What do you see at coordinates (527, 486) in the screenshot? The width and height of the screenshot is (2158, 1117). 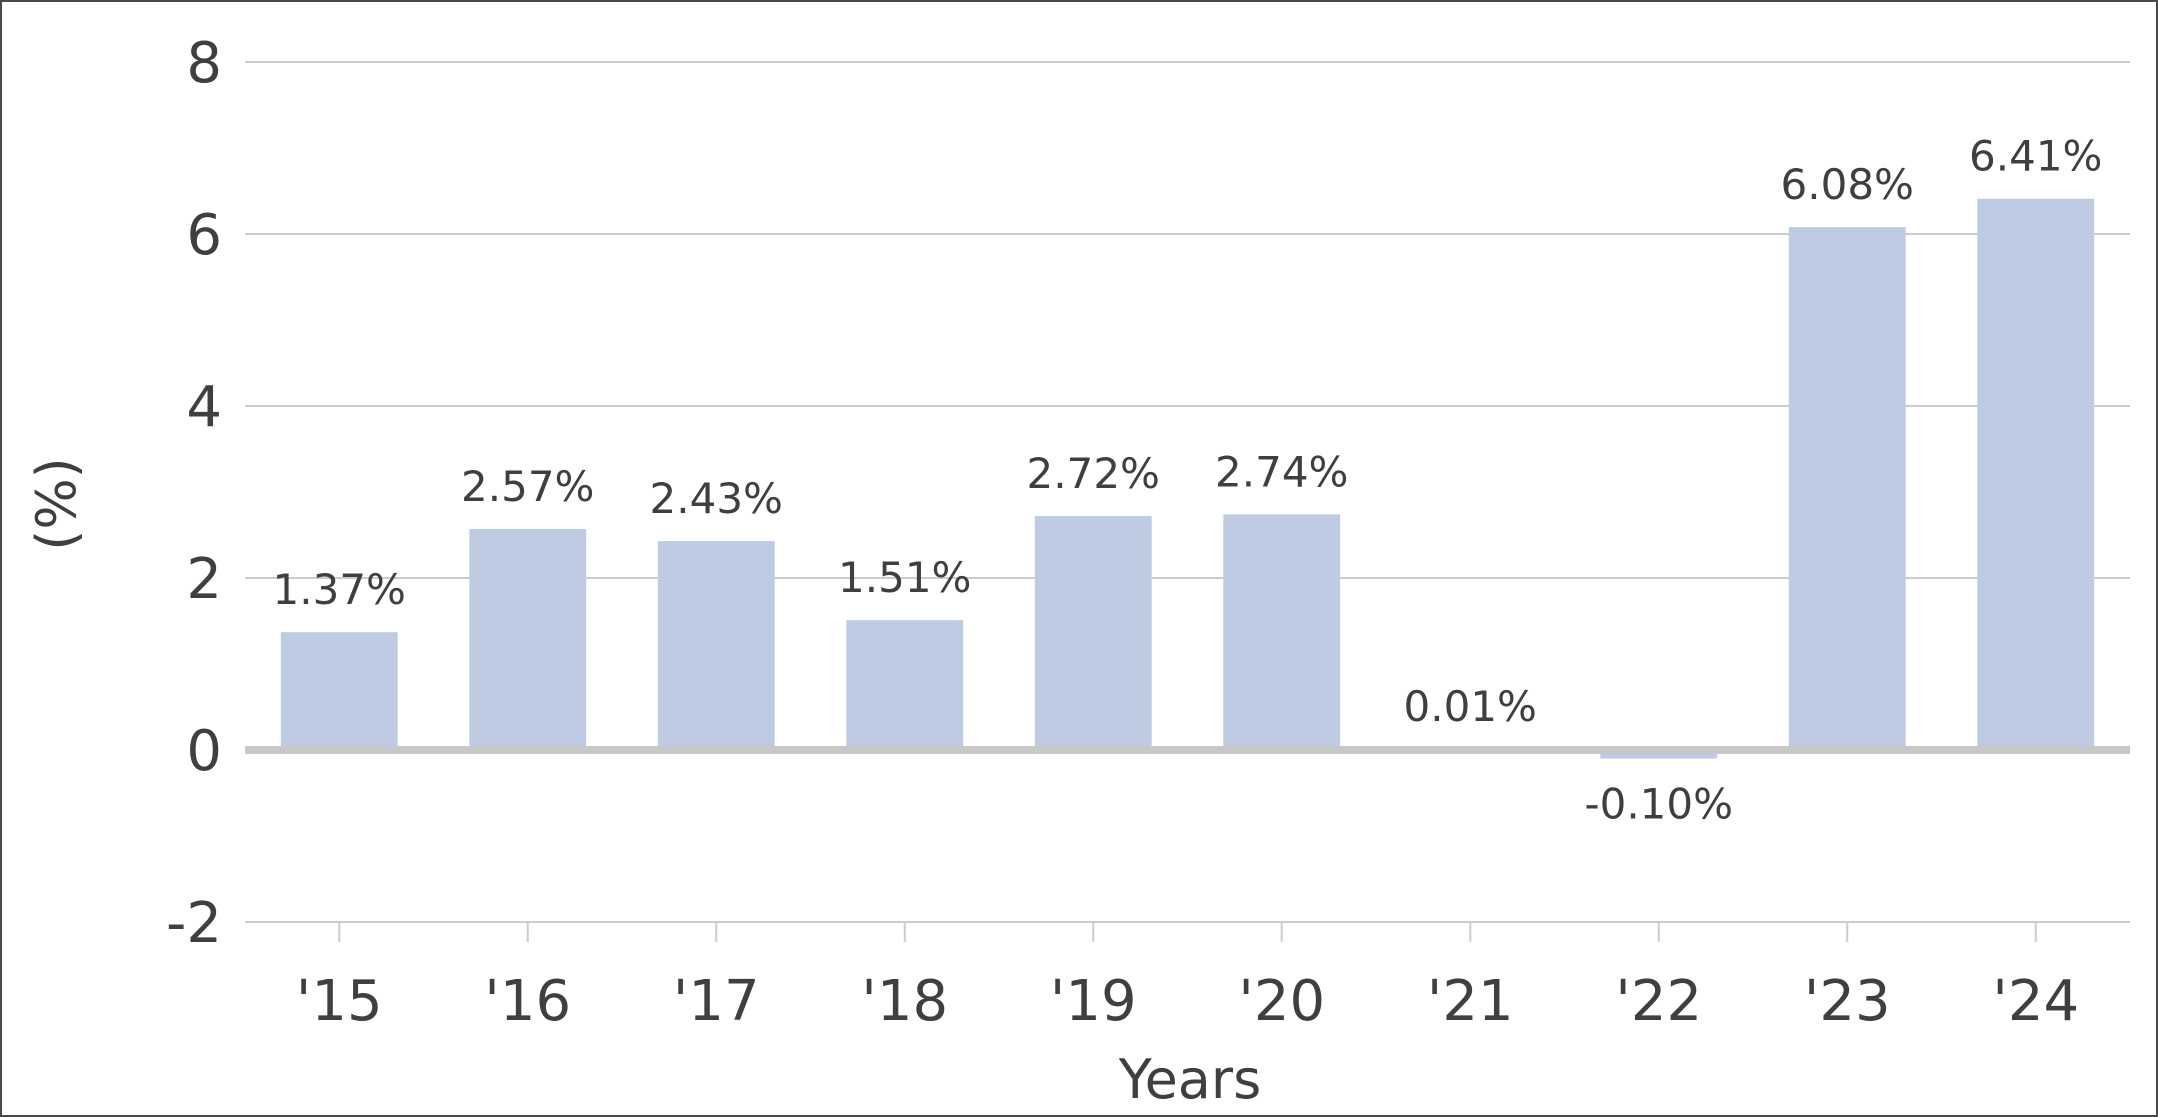 I see `data-label: 2.57%` at bounding box center [527, 486].